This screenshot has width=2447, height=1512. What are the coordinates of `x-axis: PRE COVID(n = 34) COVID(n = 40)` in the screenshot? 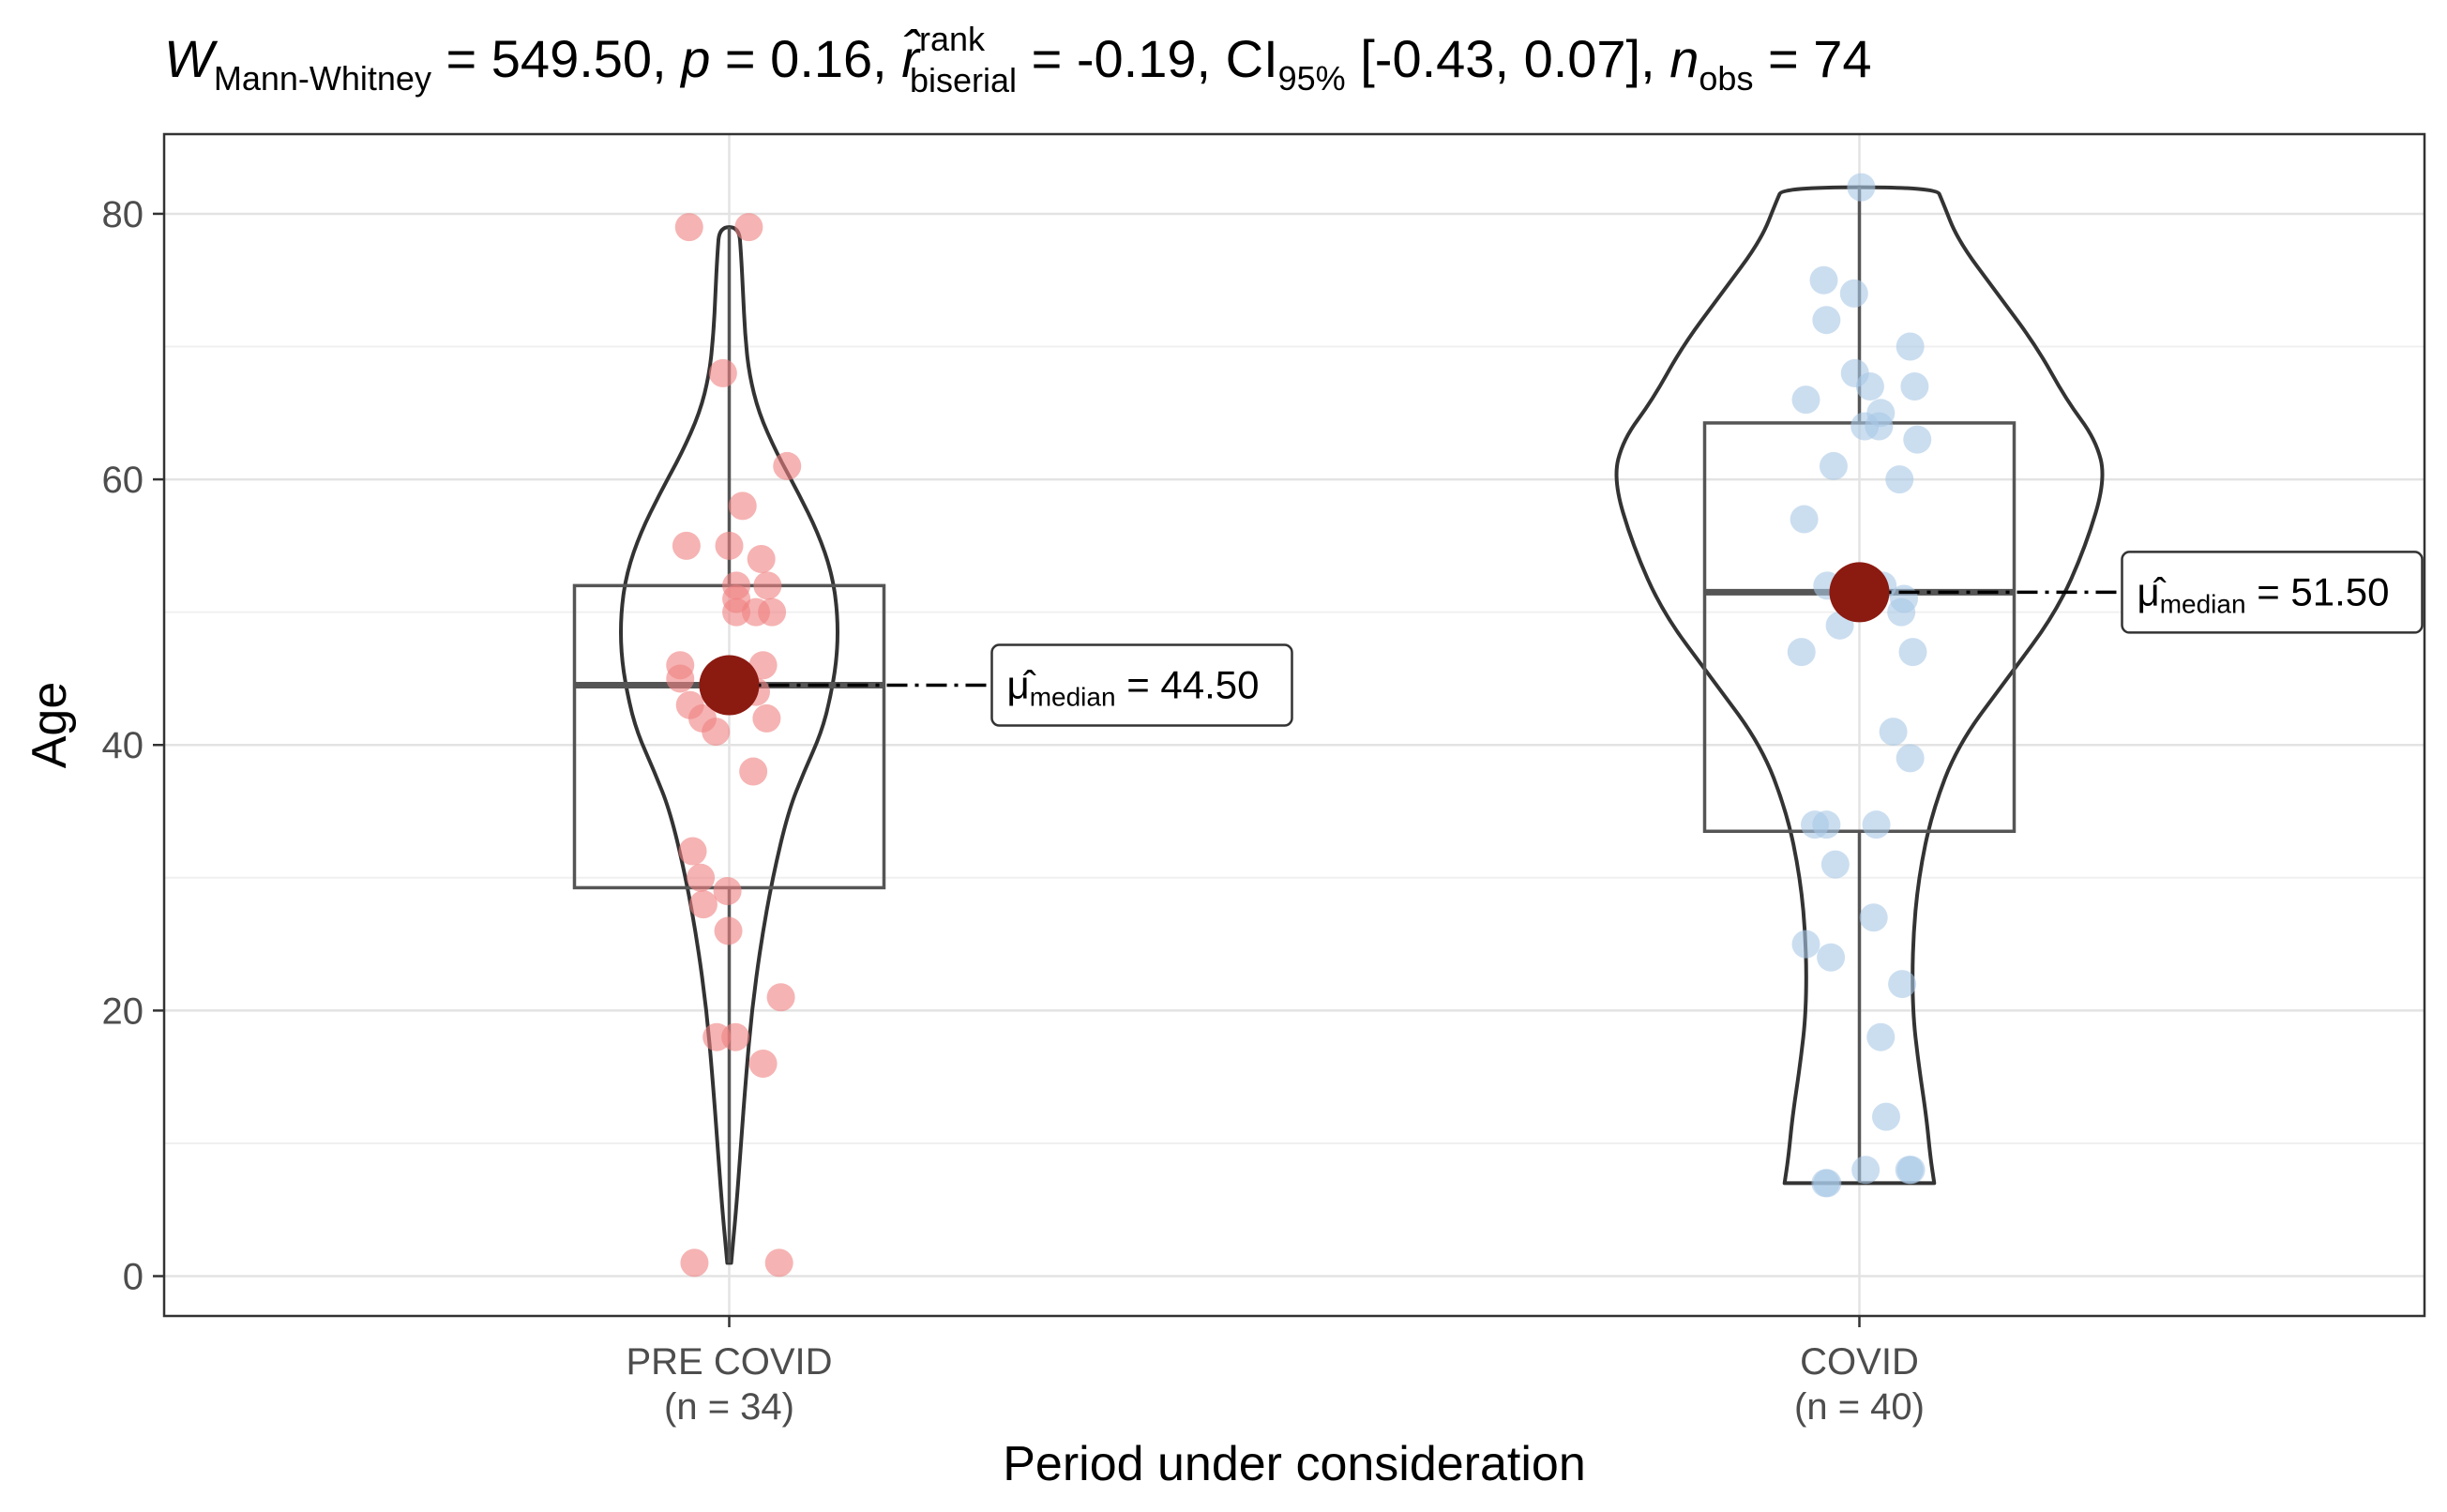 It's located at (1275, 1372).